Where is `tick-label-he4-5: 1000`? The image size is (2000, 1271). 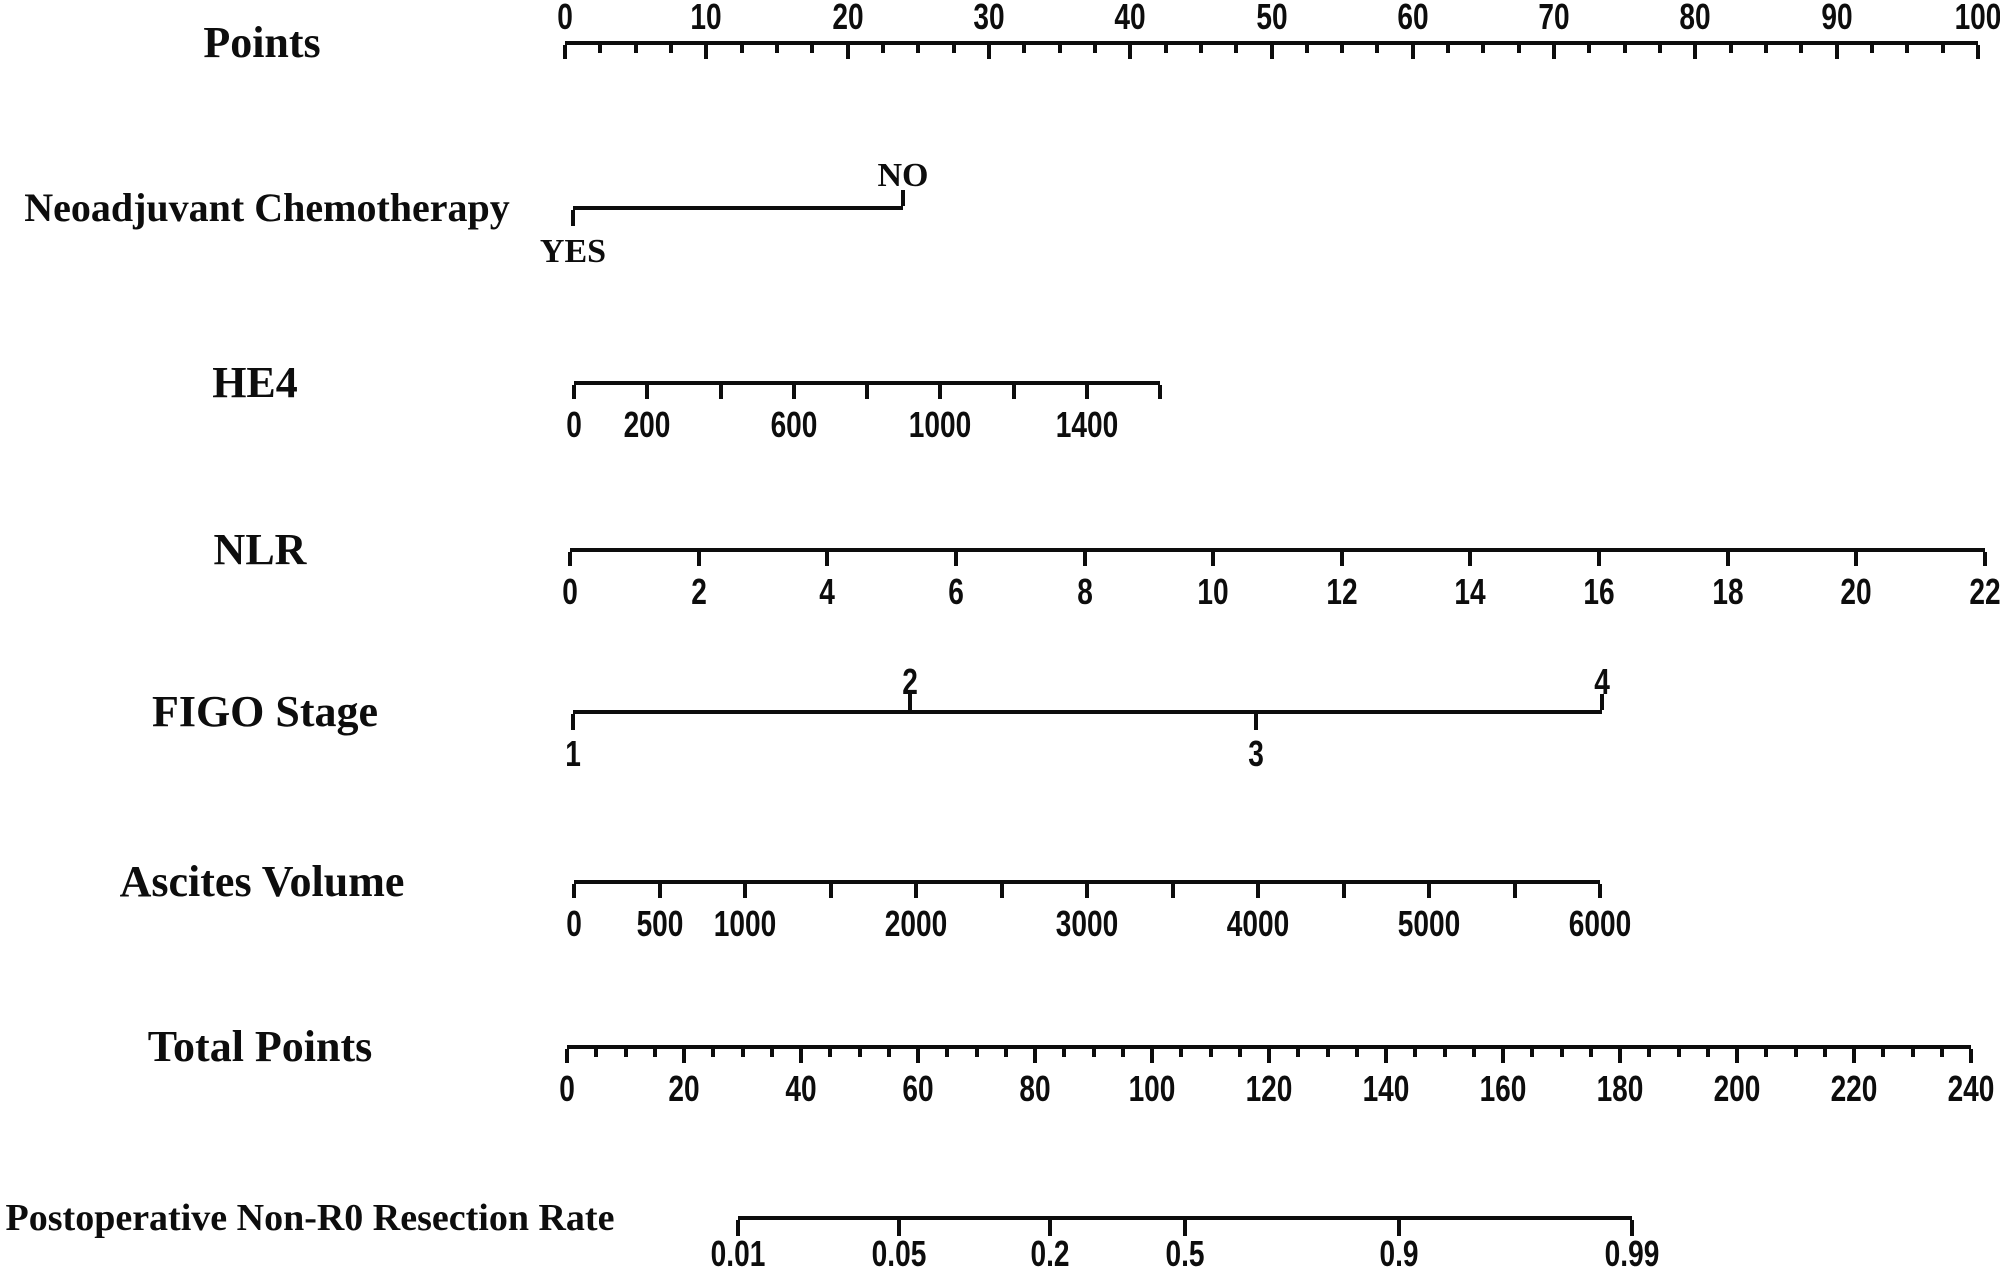 tick-label-he4-5: 1000 is located at coordinates (940, 424).